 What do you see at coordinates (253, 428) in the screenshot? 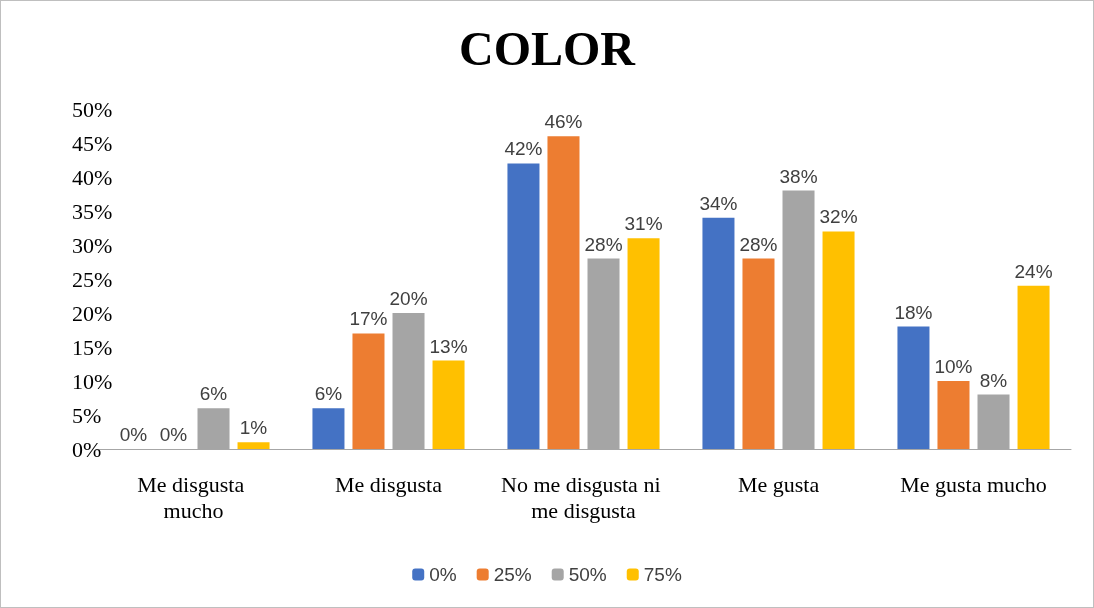
I see `data-label: 1%` at bounding box center [253, 428].